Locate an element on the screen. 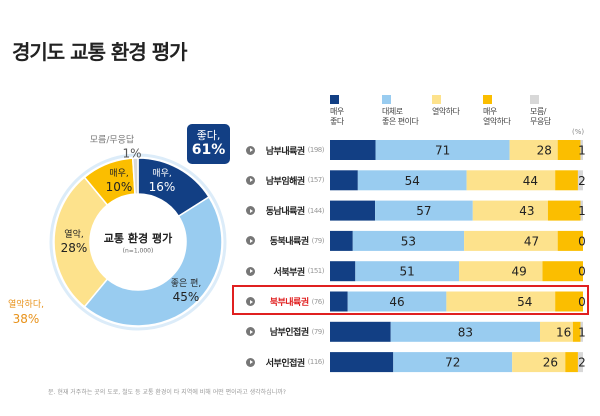 Image resolution: width=600 pixels, height=416 pixels. row-label: 동북내륙권 (79) is located at coordinates (285, 241).